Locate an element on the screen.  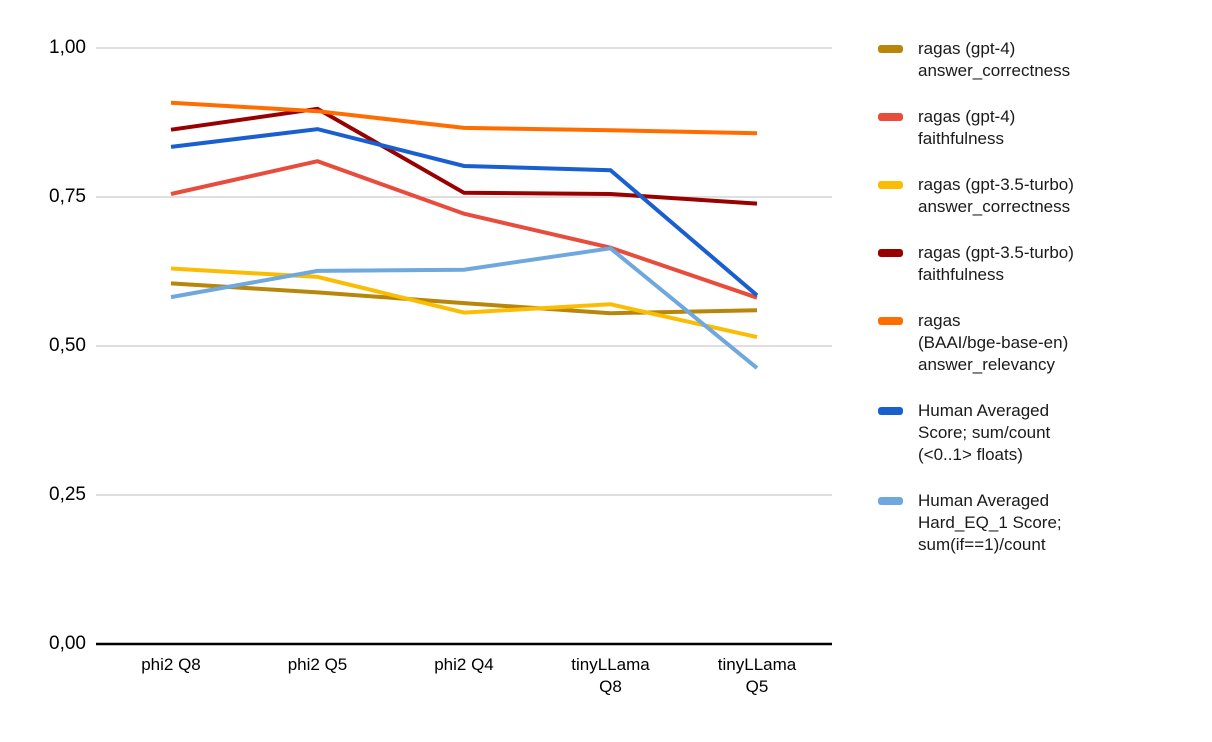
x-axis-category-label: phi2 Q5 is located at coordinates (318, 665).